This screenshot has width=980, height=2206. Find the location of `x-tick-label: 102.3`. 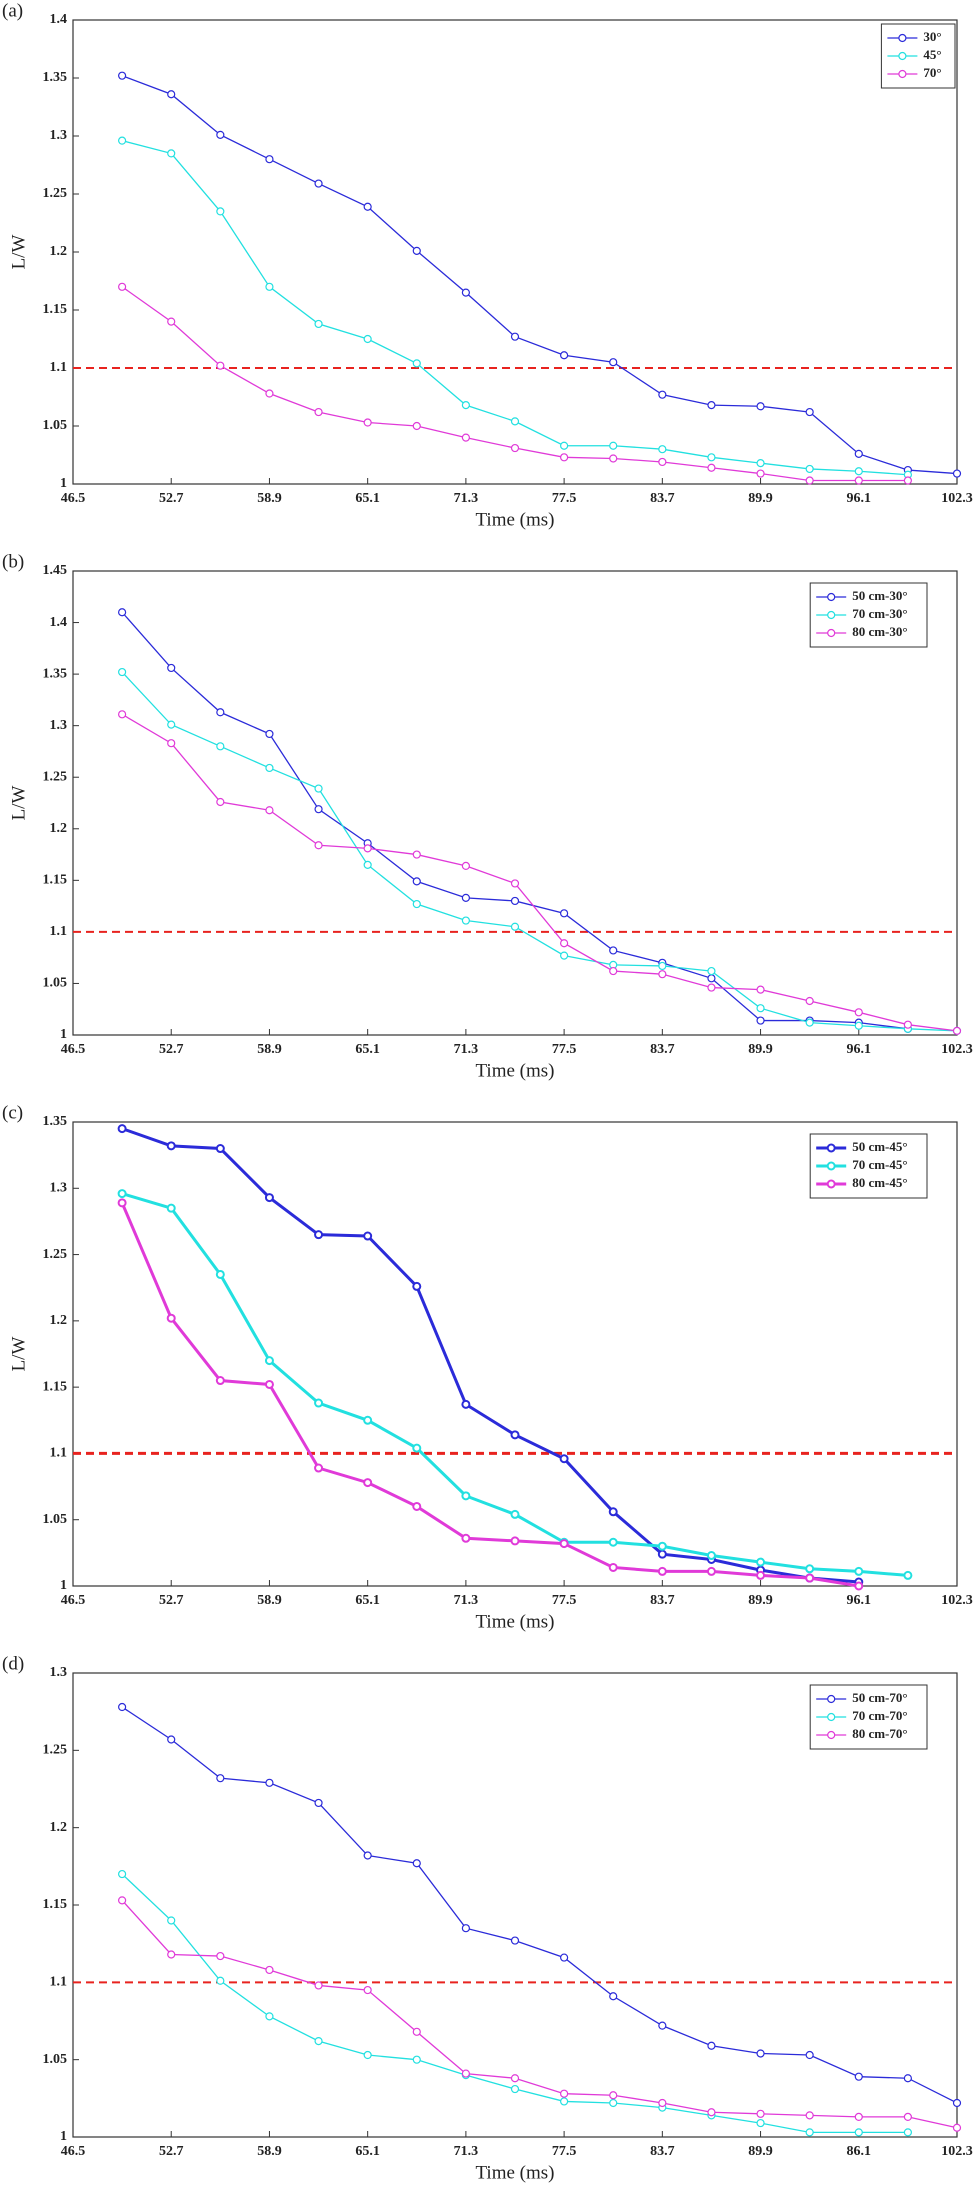

x-tick-label: 102.3 is located at coordinates (957, 498).